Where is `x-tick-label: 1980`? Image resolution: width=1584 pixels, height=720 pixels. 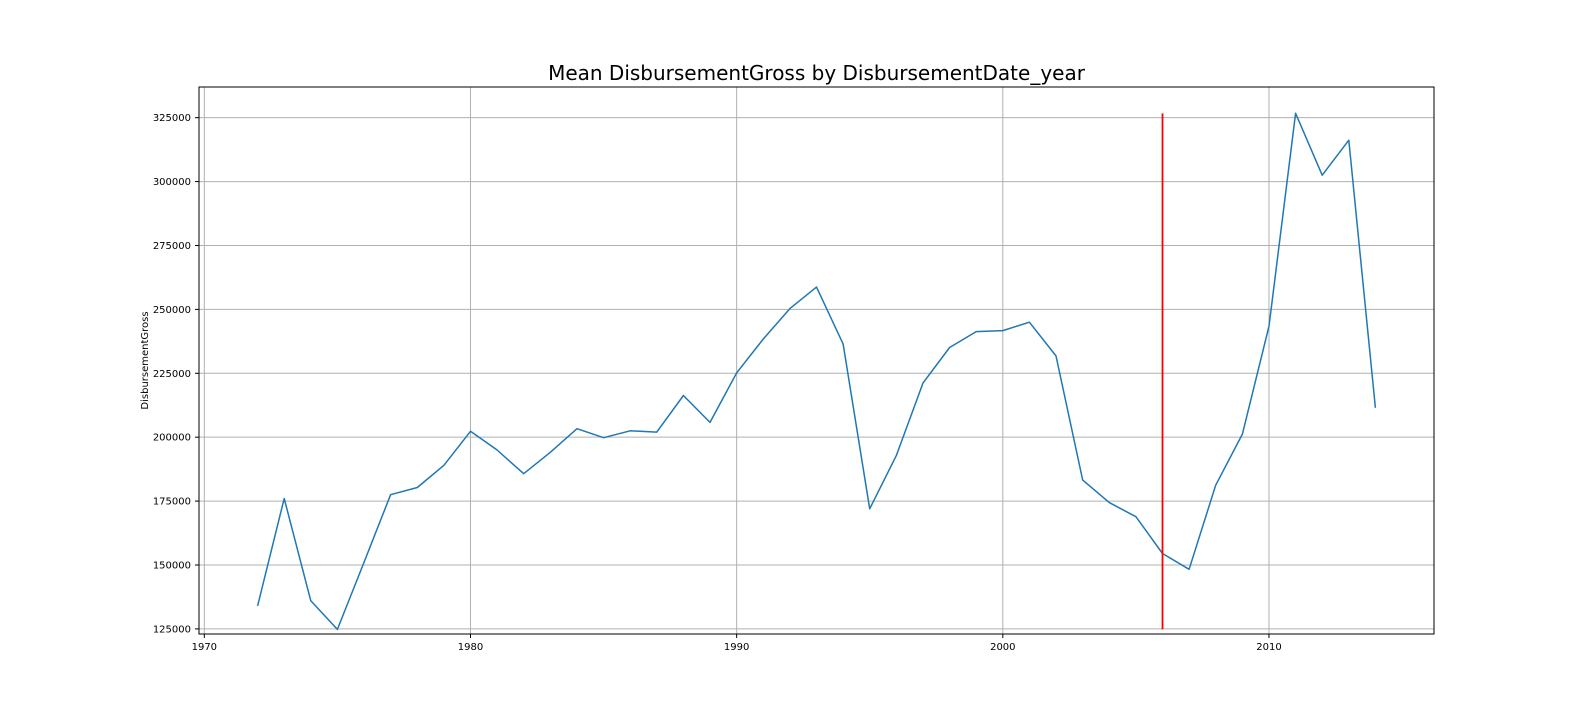 x-tick-label: 1980 is located at coordinates (470, 647).